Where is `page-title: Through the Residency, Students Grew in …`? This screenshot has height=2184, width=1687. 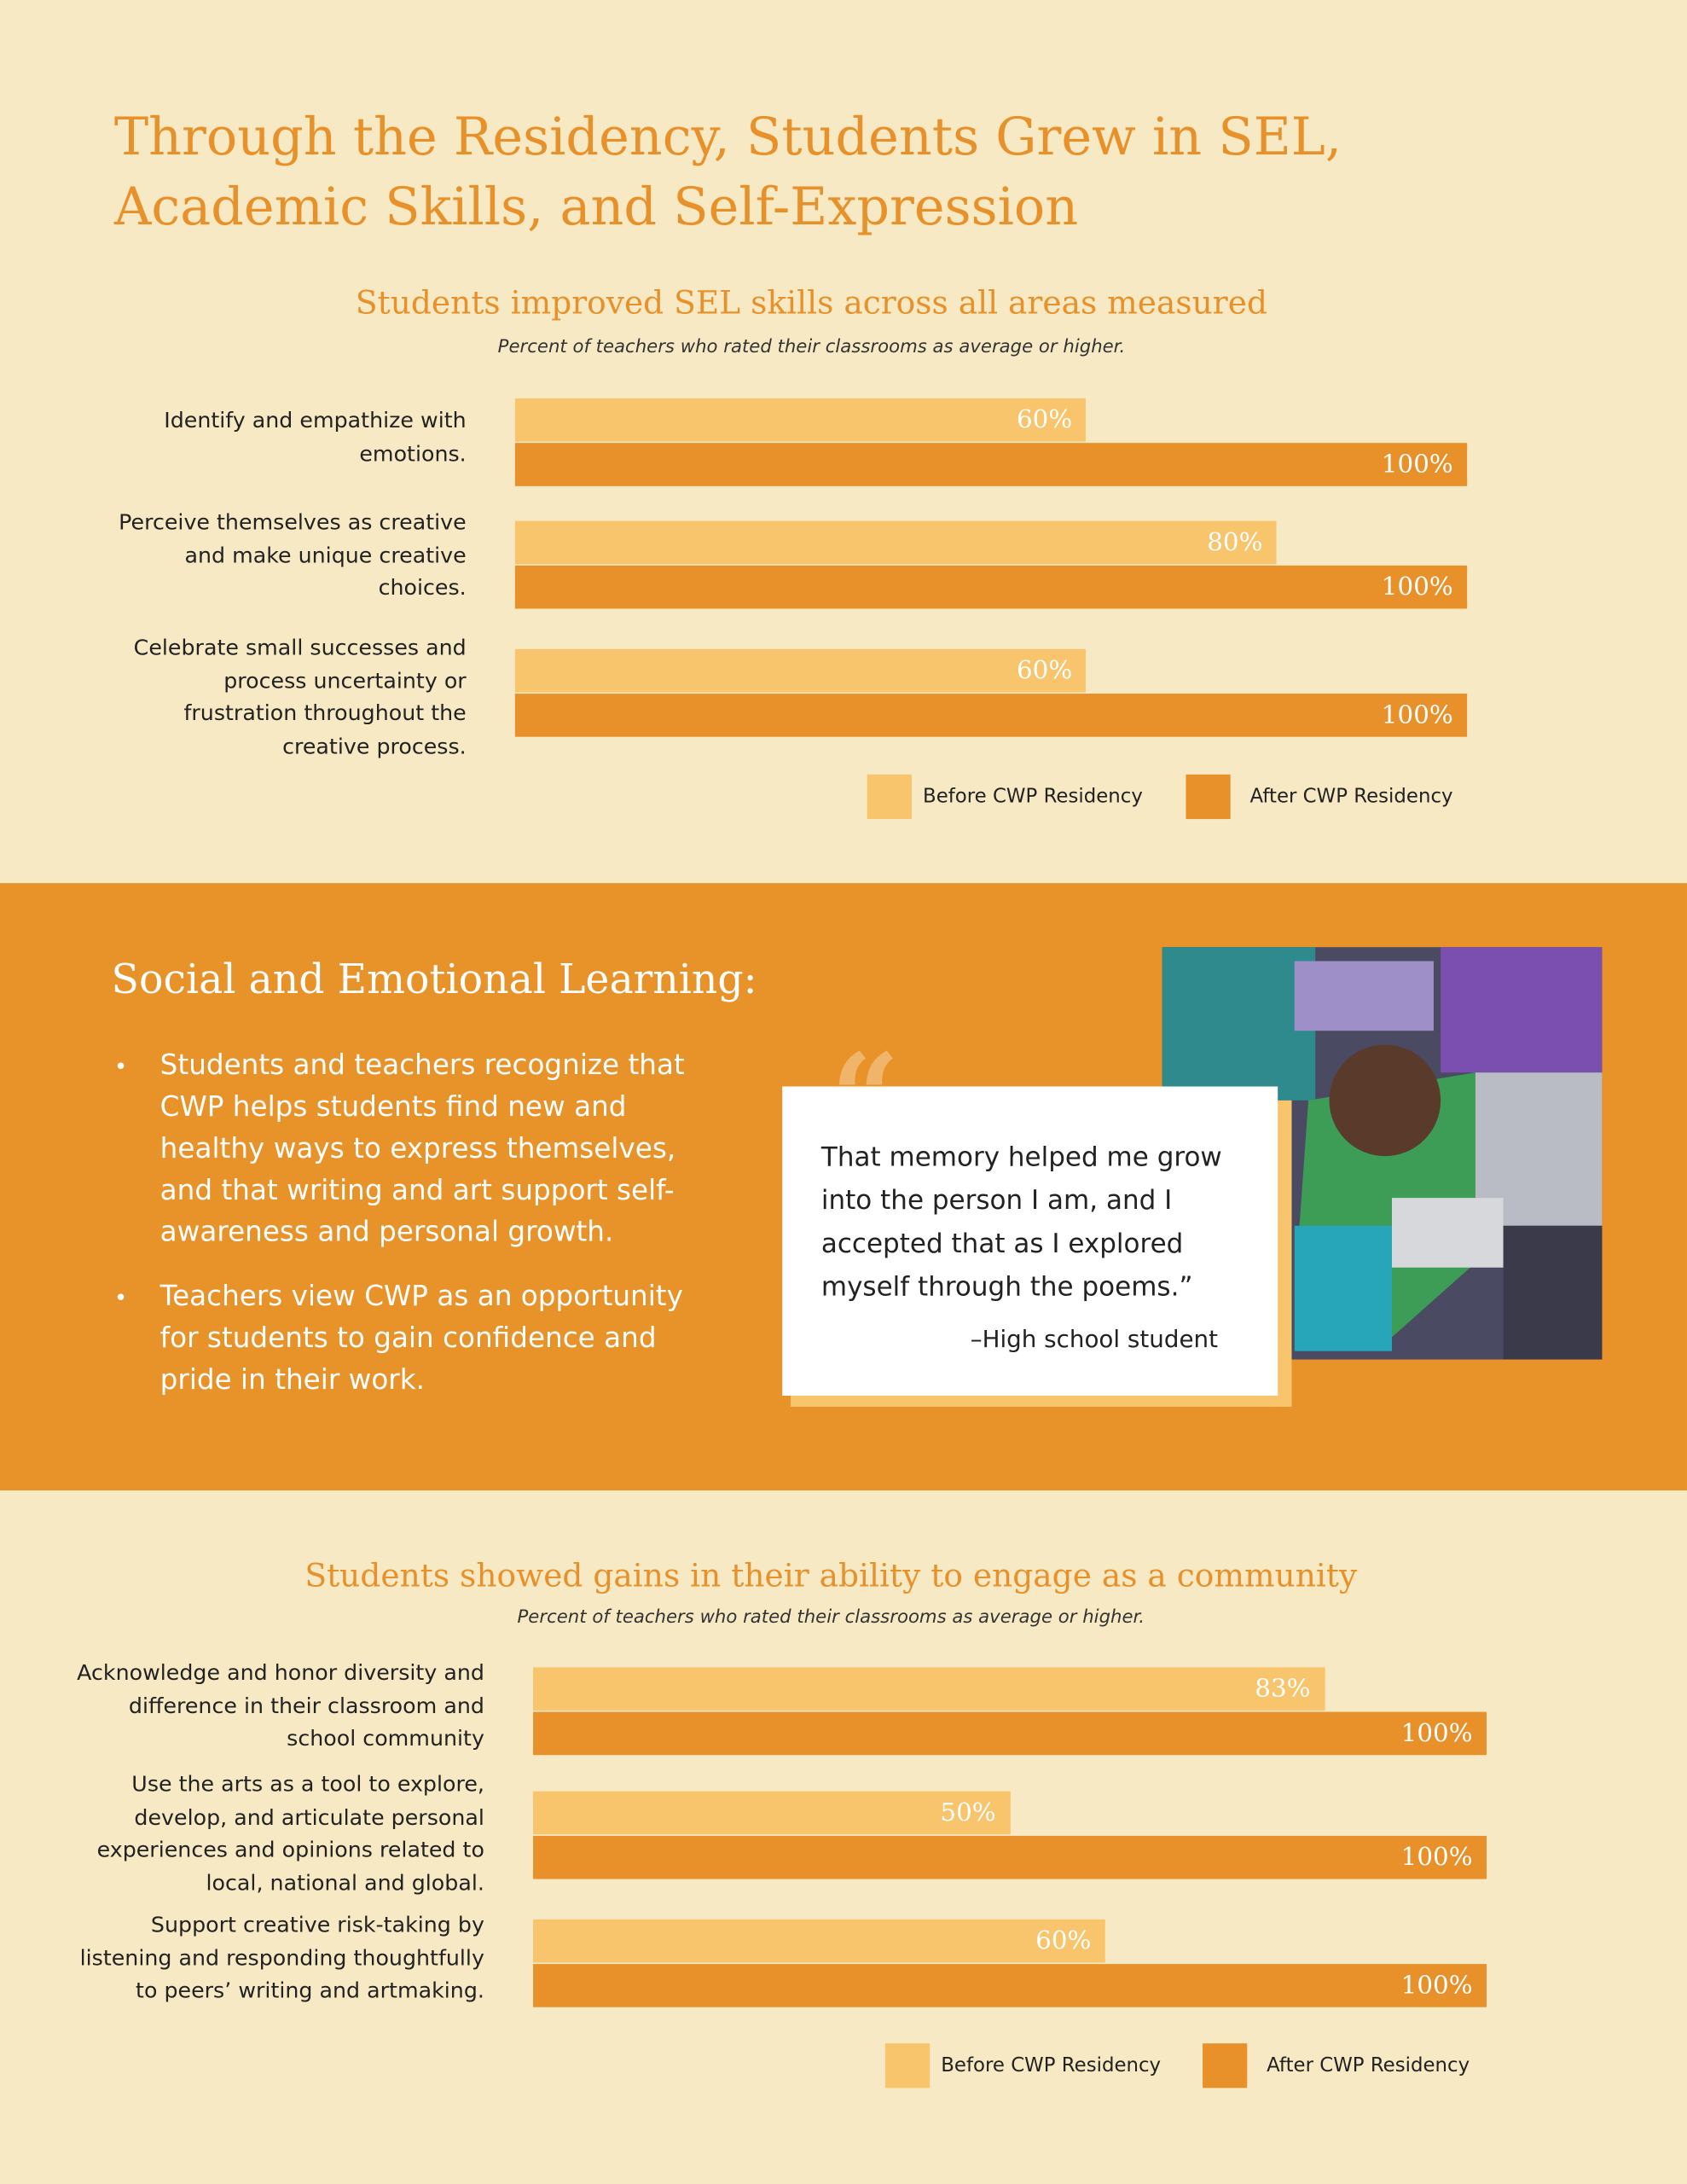
page-title: Through the Residency, Students Grew in … is located at coordinates (728, 172).